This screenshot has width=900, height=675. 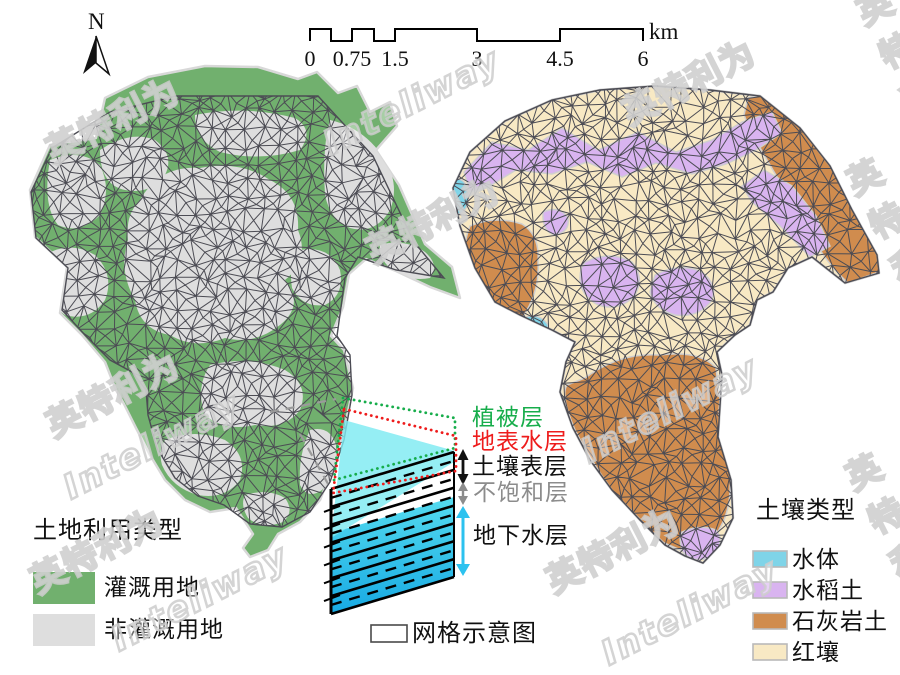 What do you see at coordinates (64, 630) in the screenshot?
I see `non-irrigated-swatch` at bounding box center [64, 630].